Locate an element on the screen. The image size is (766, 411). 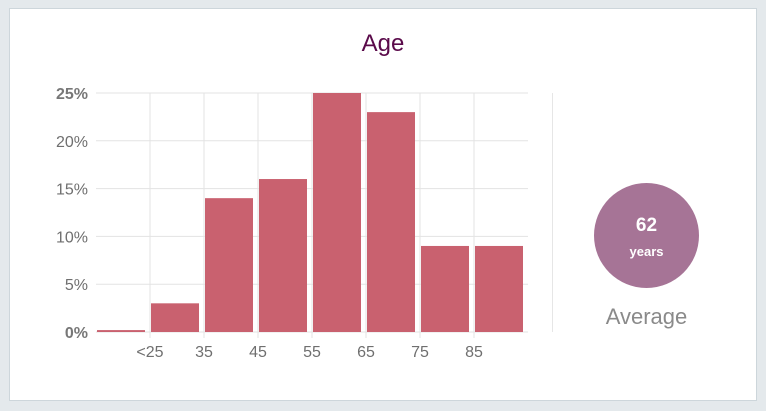
x-tick-label: 65 is located at coordinates (366, 352).